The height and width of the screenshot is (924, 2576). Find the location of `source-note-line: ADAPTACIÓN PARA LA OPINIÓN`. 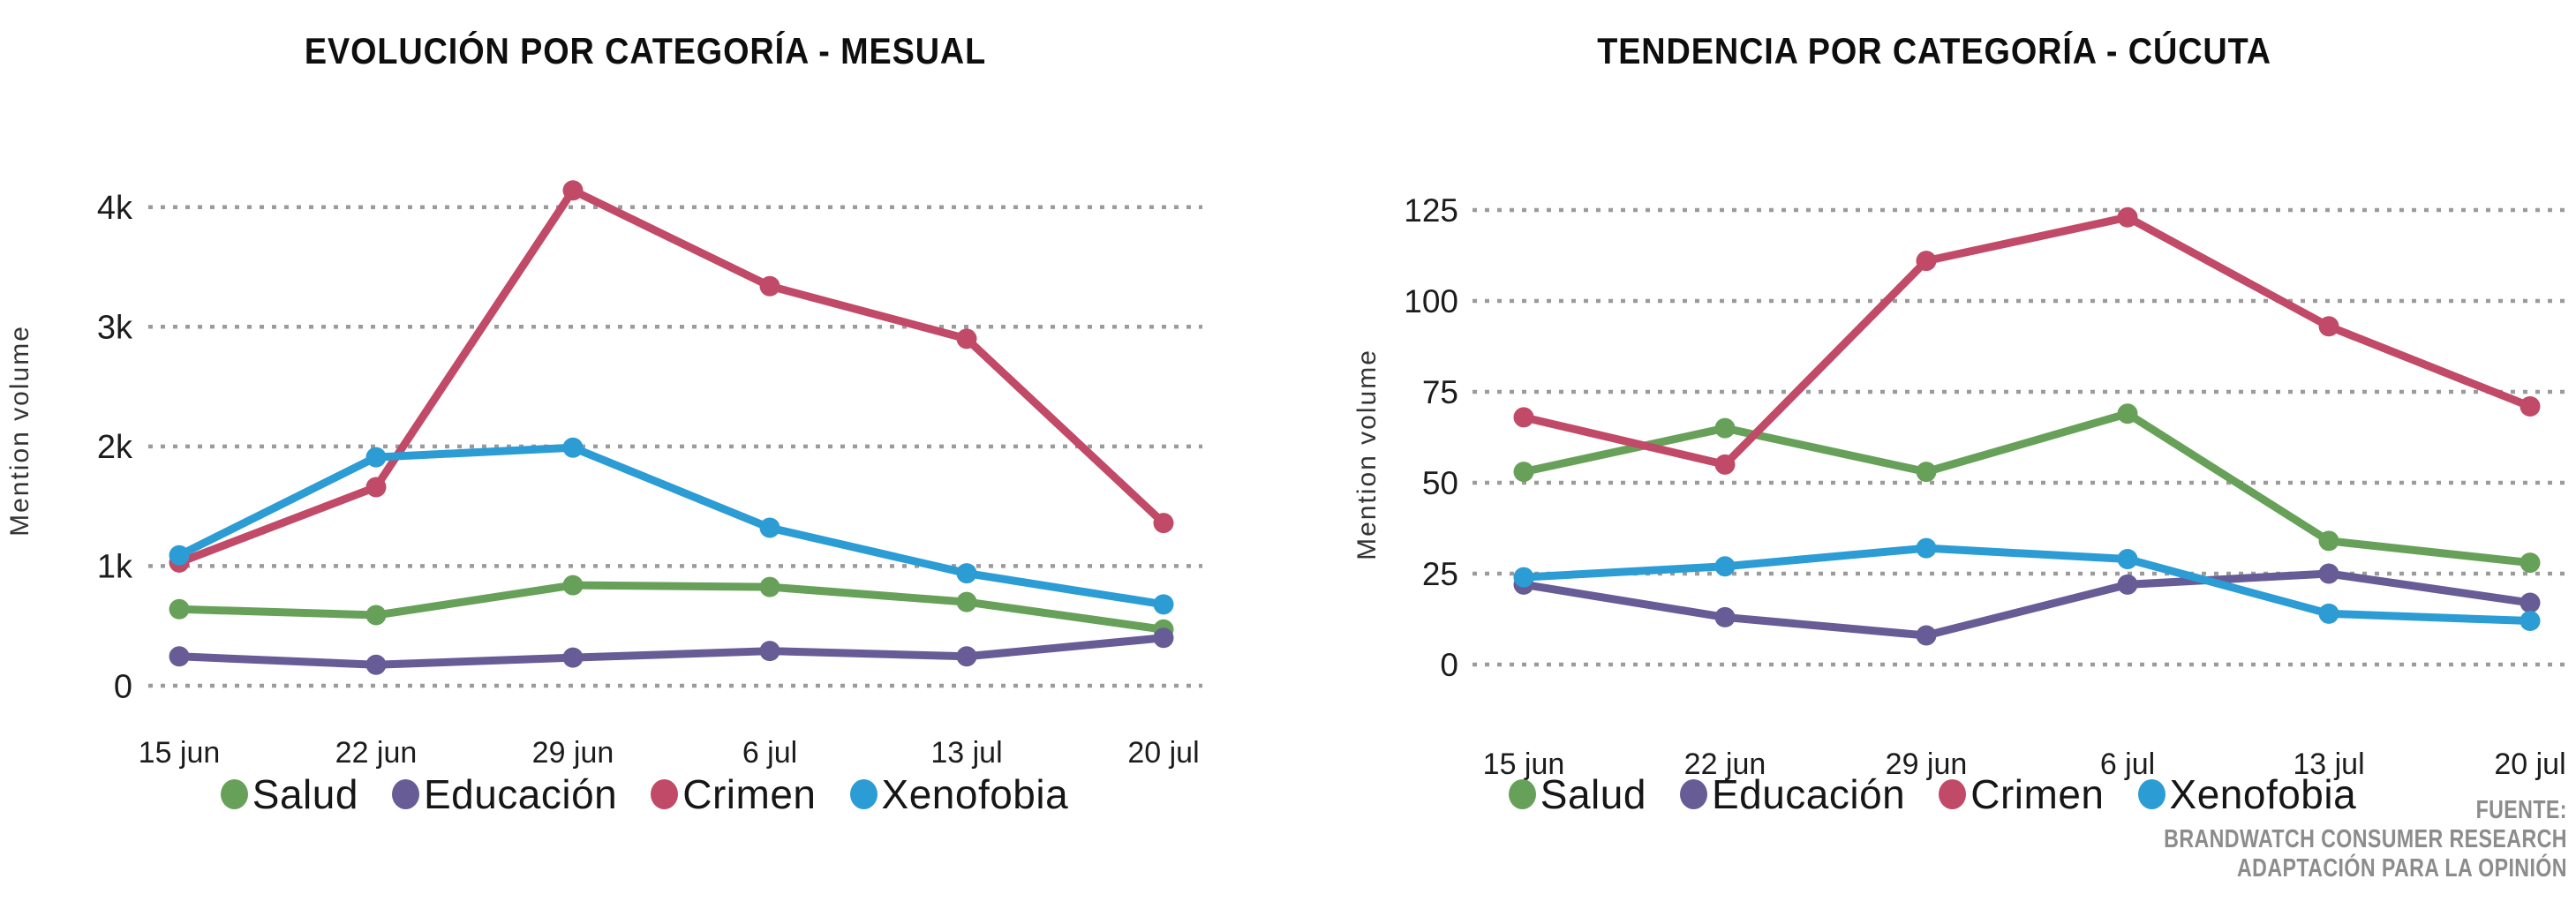

source-note-line: ADAPTACIÓN PARA LA OPINIÓN is located at coordinates (2402, 868).